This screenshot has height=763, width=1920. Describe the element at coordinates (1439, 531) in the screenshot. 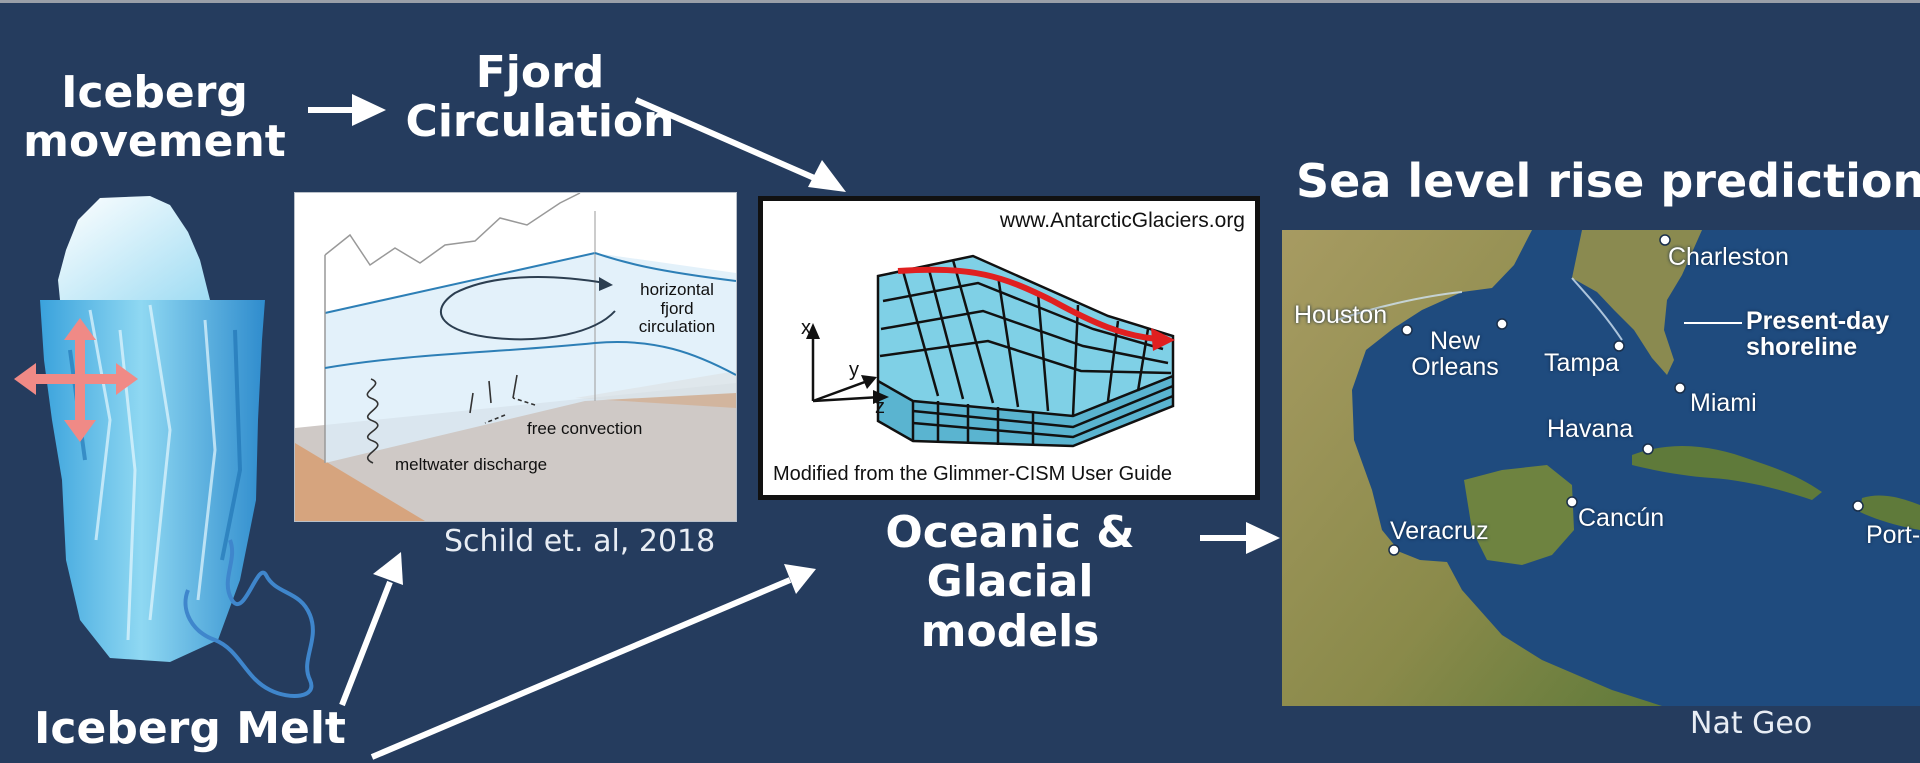

I see `city-veracruz: Veracruz` at that location.